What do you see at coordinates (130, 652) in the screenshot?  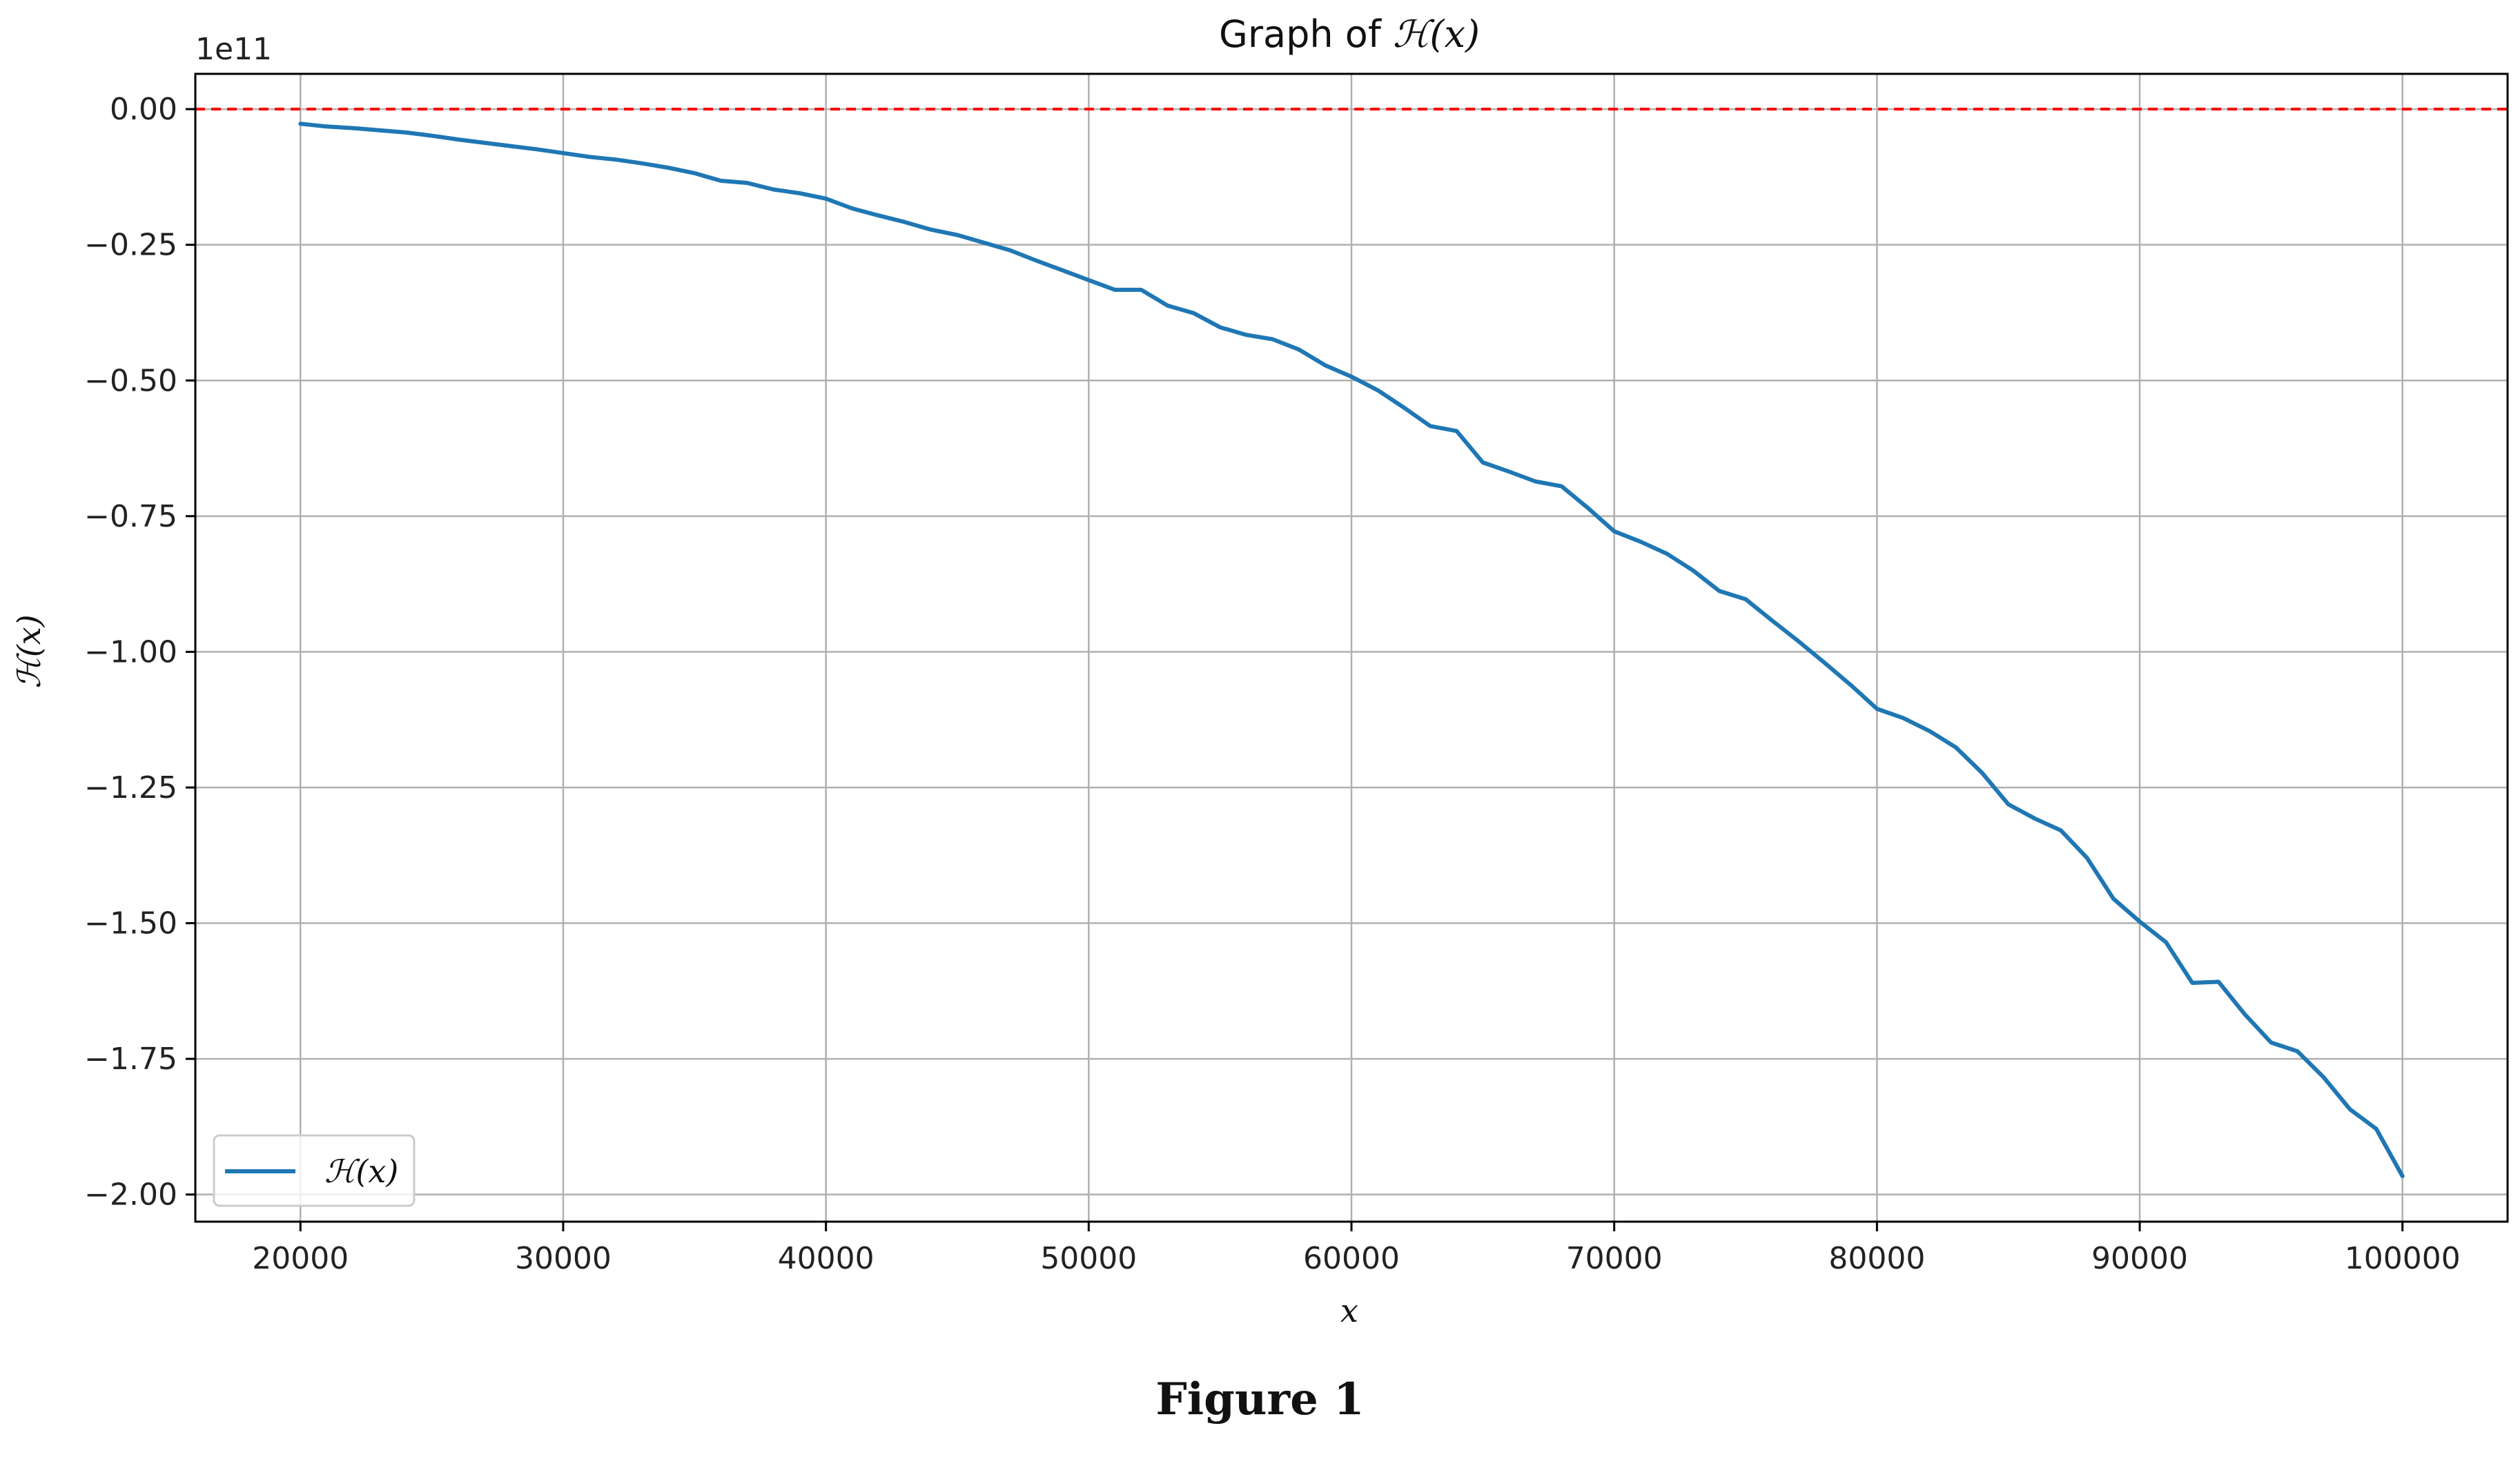 I see `y-tick-label: −1.00` at bounding box center [130, 652].